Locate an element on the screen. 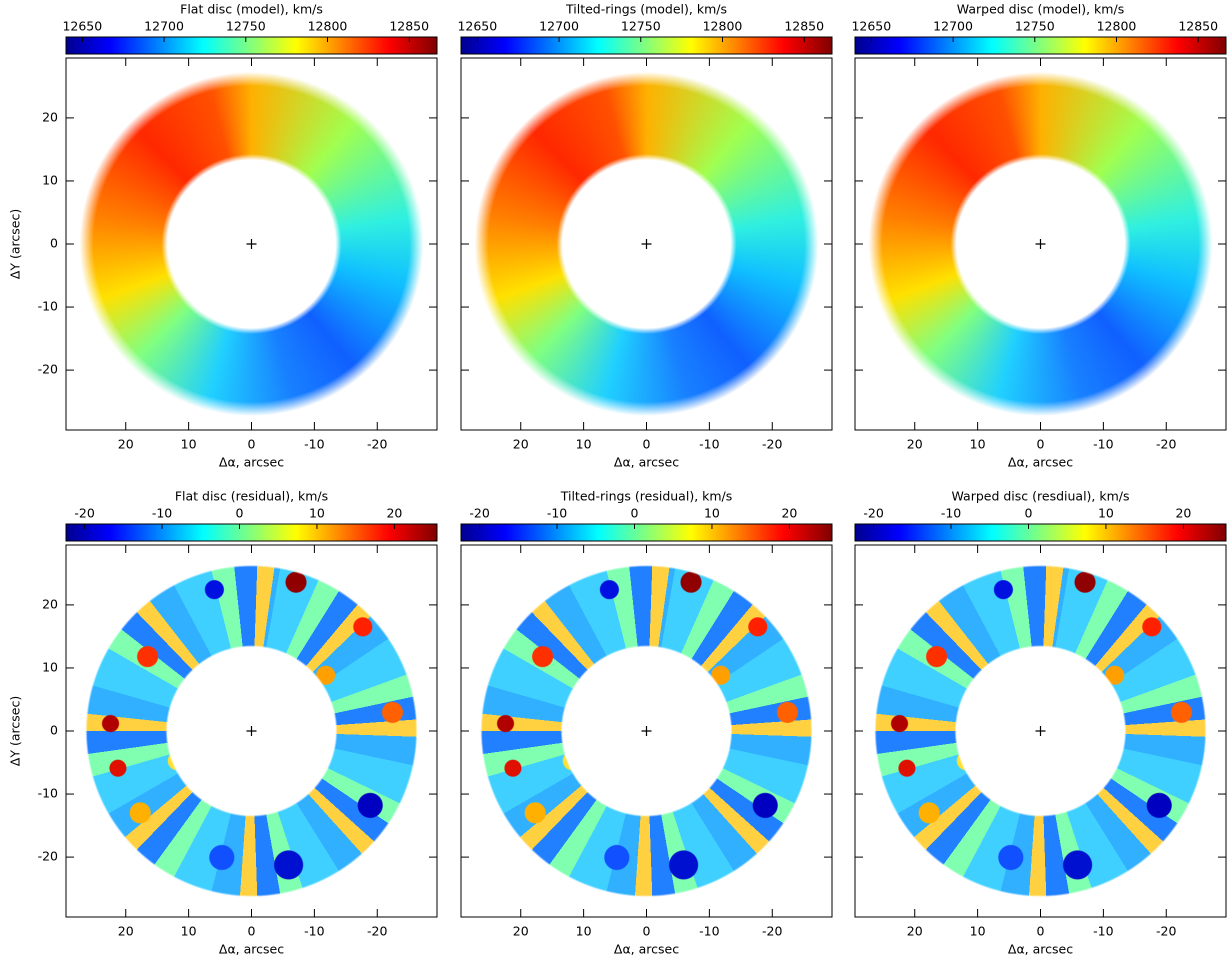 The width and height of the screenshot is (1231, 958). colorbar-title: Flat disc (model), km/s is located at coordinates (251, 9).